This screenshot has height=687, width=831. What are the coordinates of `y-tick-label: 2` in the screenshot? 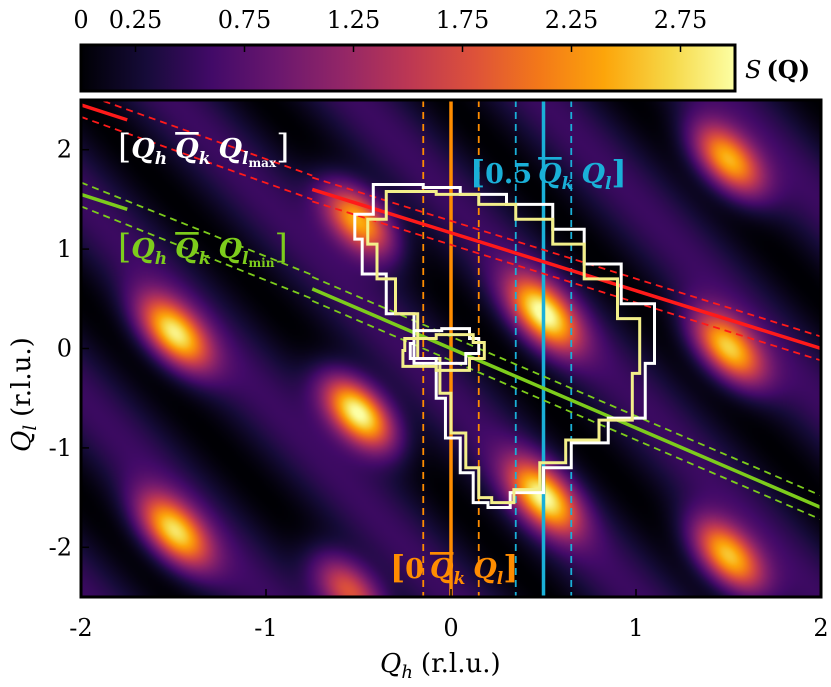 It's located at (64, 150).